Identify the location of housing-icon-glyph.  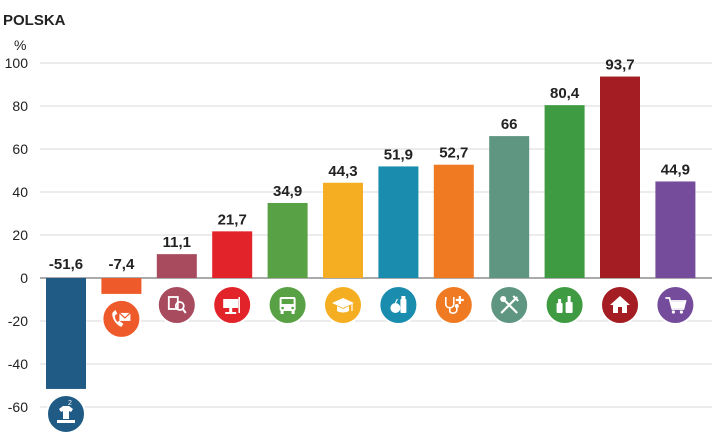
(620, 304).